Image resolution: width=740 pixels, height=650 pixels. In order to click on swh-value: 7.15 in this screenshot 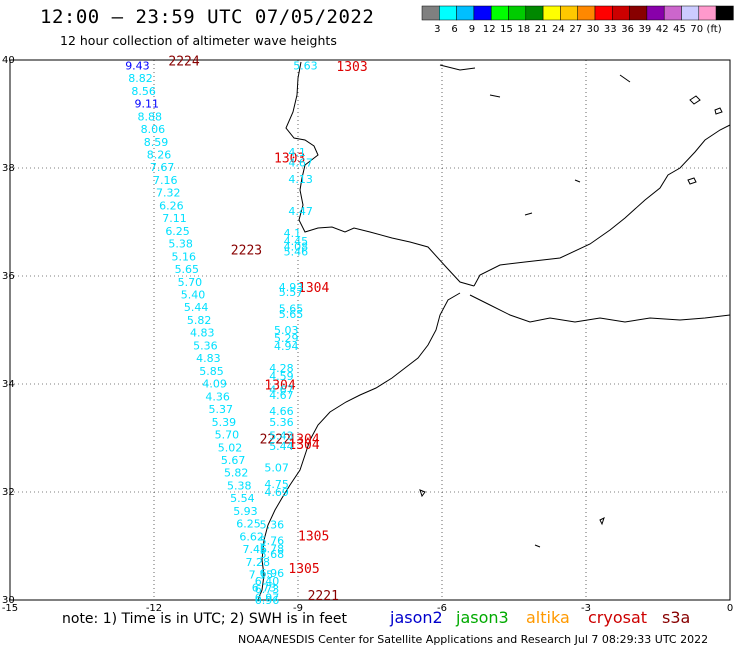, I will do `click(261, 575)`.